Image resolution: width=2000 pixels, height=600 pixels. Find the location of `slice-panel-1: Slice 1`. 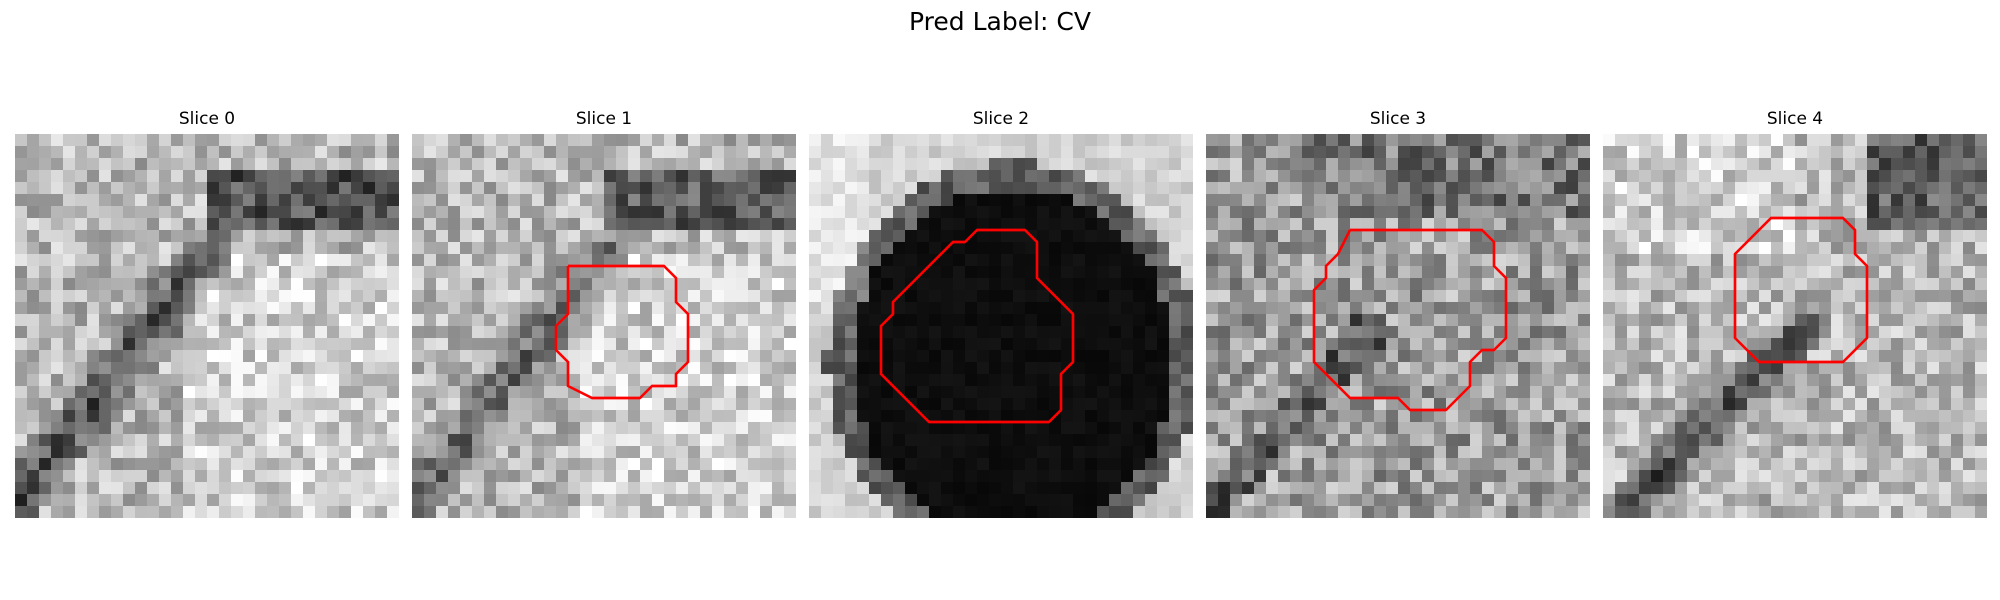

slice-panel-1: Slice 1 is located at coordinates (604, 314).